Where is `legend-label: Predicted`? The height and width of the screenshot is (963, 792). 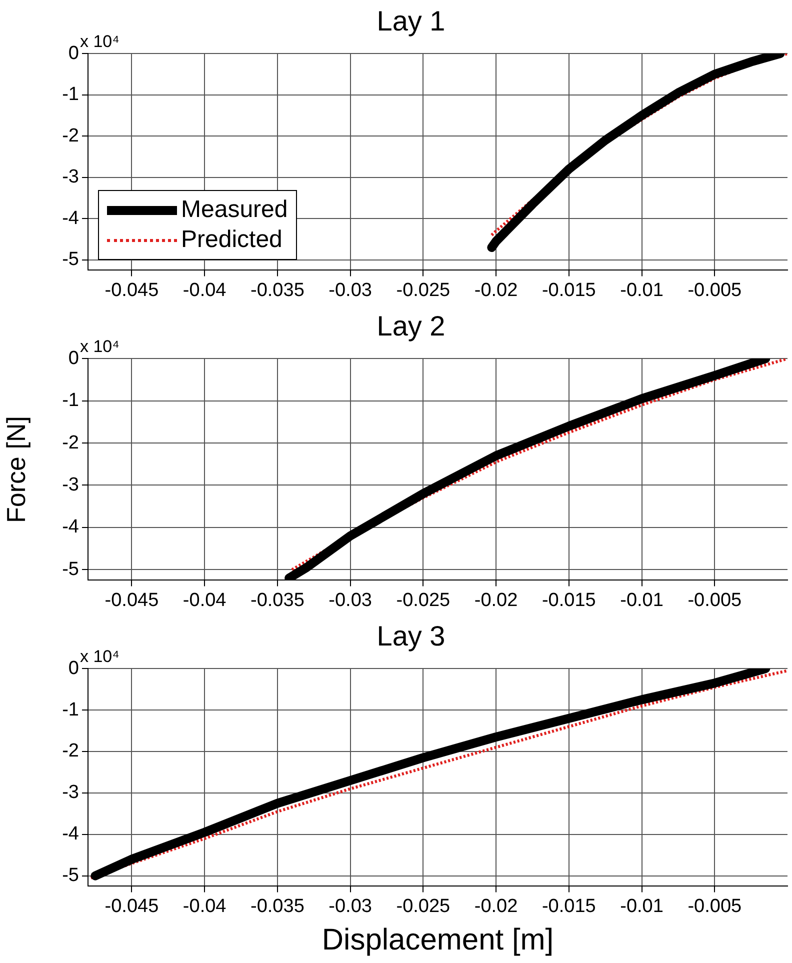 legend-label: Predicted is located at coordinates (231, 240).